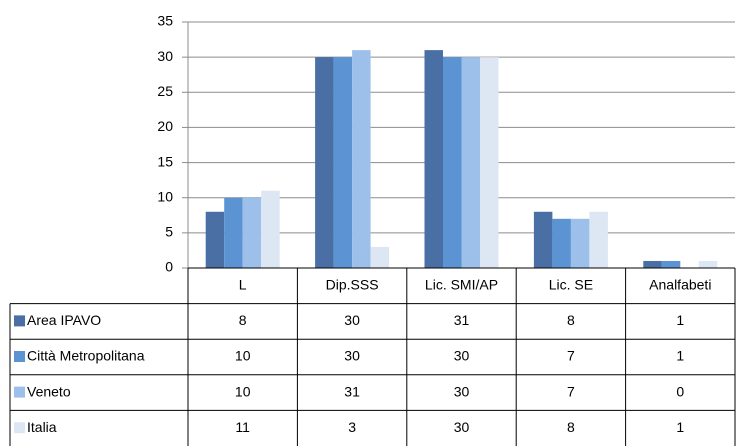  What do you see at coordinates (165, 91) in the screenshot?
I see `y-tick-label: 25` at bounding box center [165, 91].